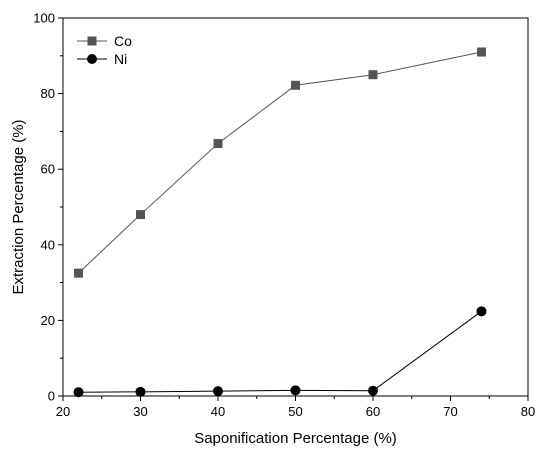  Describe the element at coordinates (48, 244) in the screenshot. I see `y-tick-label: 40` at that location.